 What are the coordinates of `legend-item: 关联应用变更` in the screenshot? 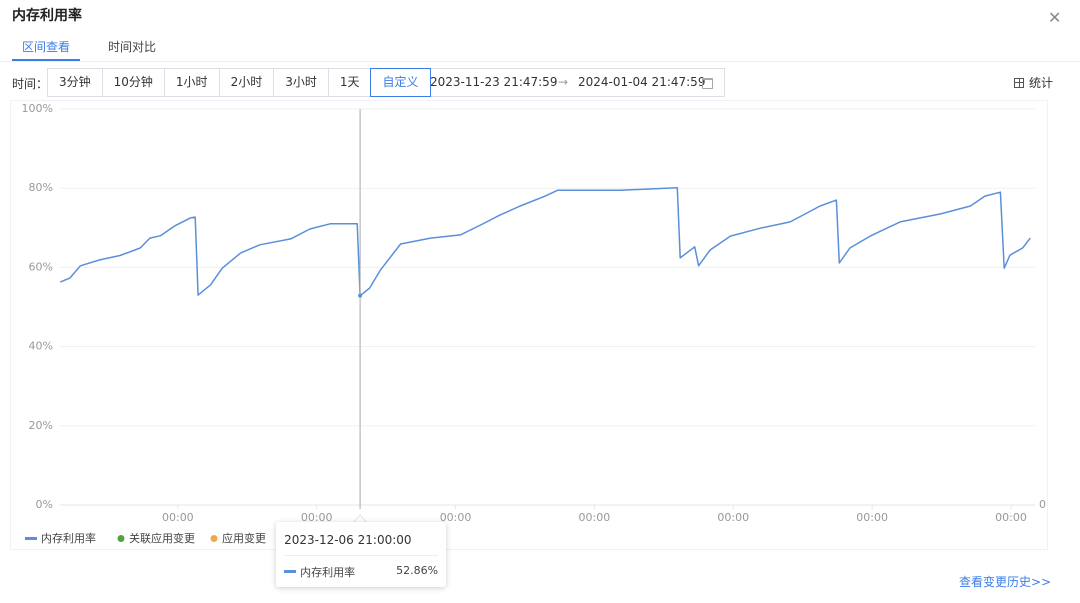 It's located at (156, 538).